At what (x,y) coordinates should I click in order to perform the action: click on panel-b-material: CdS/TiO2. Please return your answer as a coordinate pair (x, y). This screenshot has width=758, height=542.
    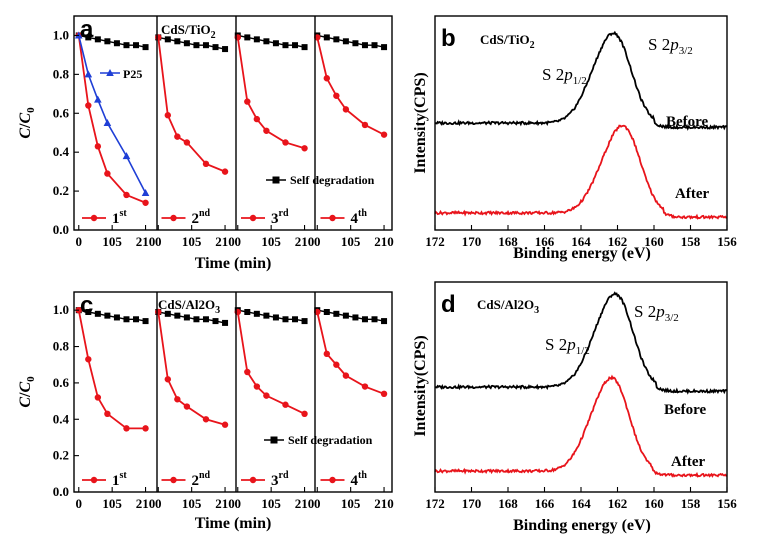
    Looking at the image, I should click on (507, 41).